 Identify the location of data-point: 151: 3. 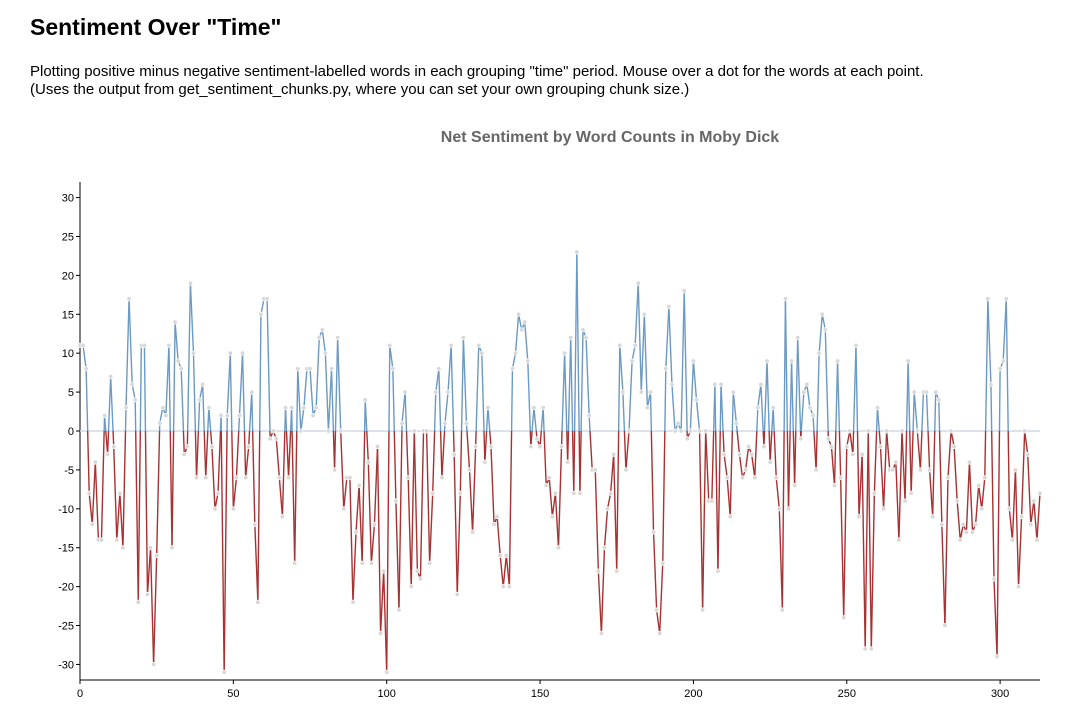
(543, 408).